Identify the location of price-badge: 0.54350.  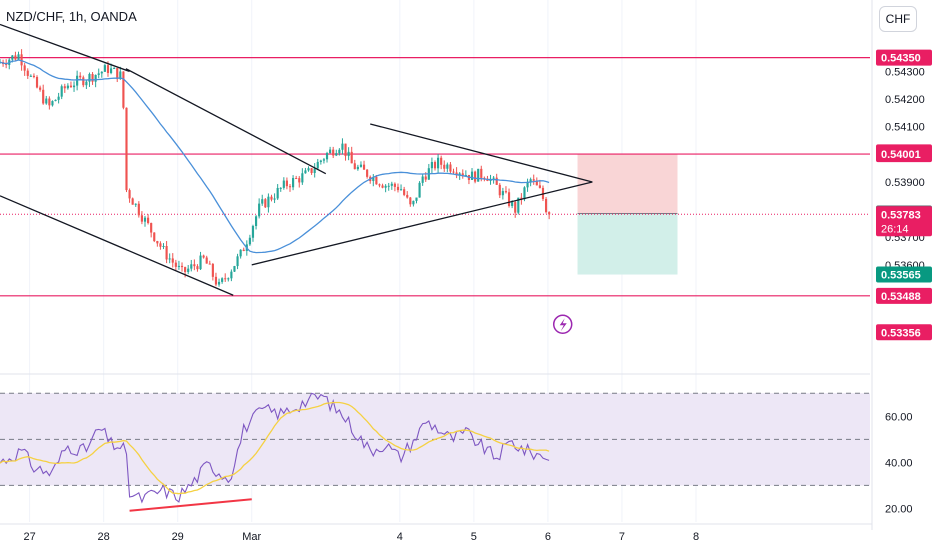
(904, 57).